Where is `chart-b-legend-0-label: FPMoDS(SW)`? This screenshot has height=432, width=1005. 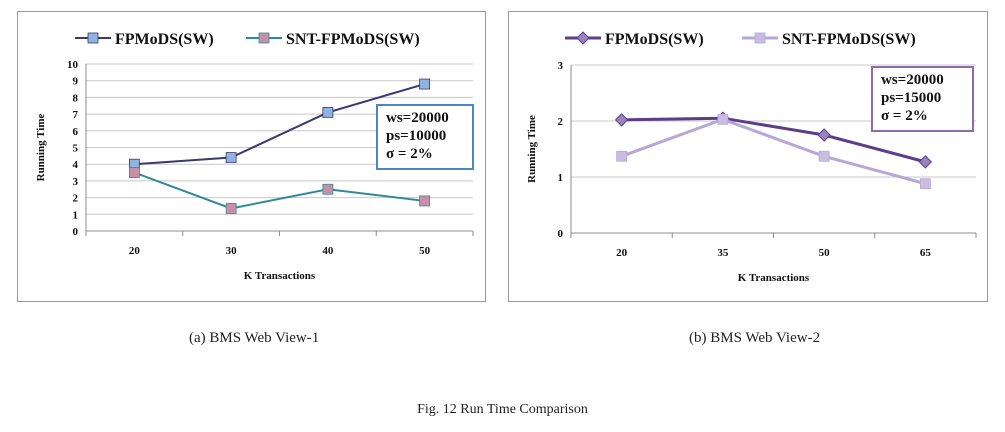
chart-b-legend-0-label: FPMoDS(SW) is located at coordinates (654, 39).